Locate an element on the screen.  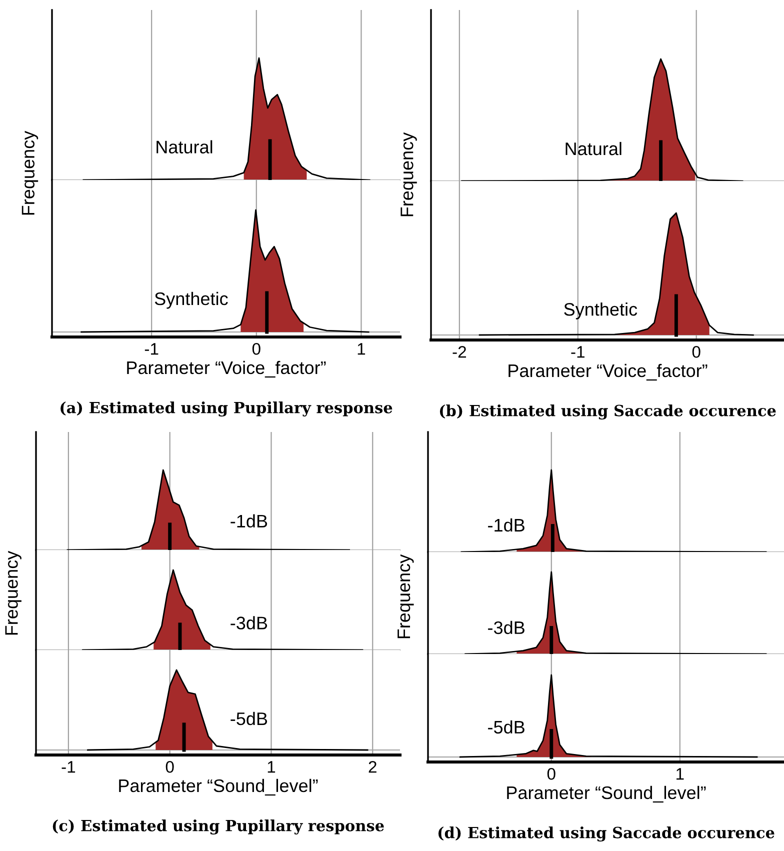
text: (b) Estimated using Saccade occurence is located at coordinates (608, 412).